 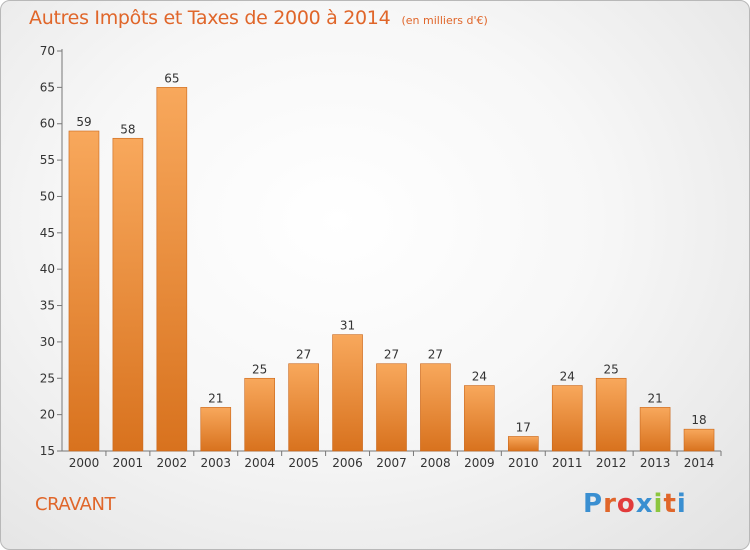 What do you see at coordinates (47, 451) in the screenshot?
I see `y-tick-label: 15` at bounding box center [47, 451].